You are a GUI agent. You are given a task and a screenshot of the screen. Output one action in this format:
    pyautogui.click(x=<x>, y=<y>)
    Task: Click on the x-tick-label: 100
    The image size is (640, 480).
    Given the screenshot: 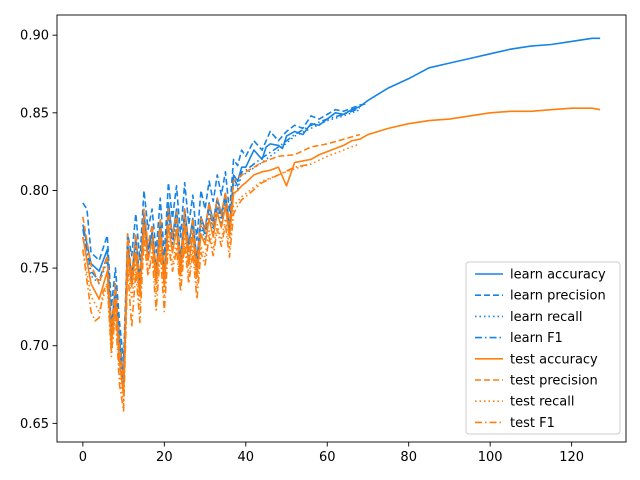 What is the action you would take?
    pyautogui.click(x=490, y=457)
    